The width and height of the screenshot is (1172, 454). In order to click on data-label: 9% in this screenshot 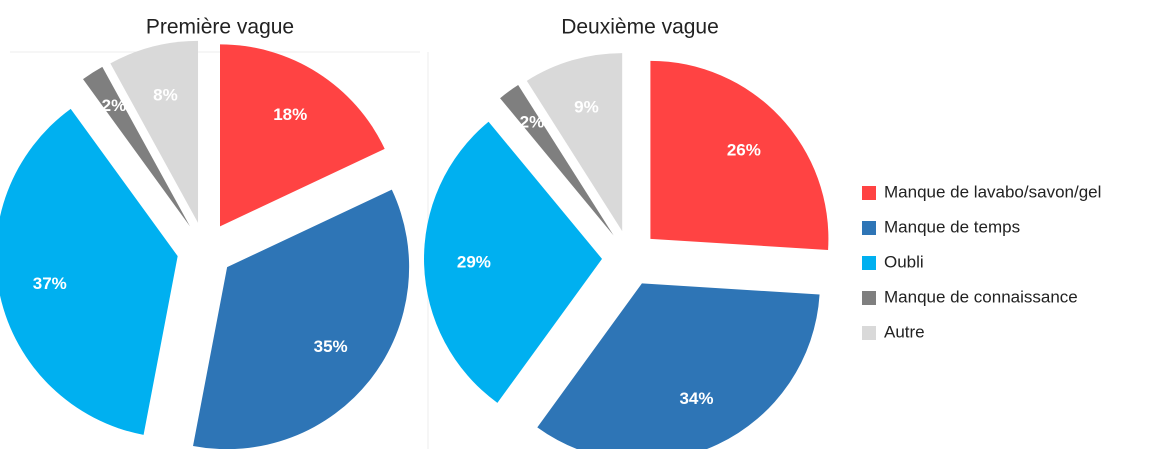, I will do `click(586, 107)`.